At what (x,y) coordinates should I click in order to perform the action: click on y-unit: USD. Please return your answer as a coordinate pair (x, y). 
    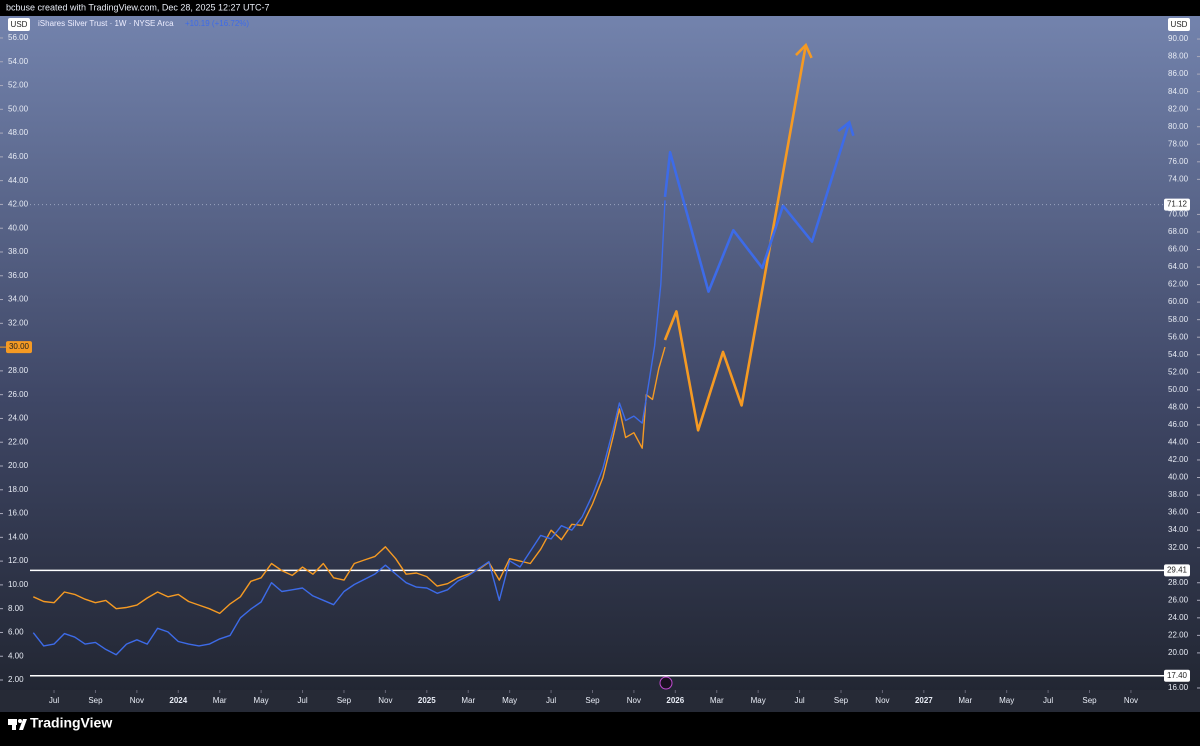
    Looking at the image, I should click on (19, 24).